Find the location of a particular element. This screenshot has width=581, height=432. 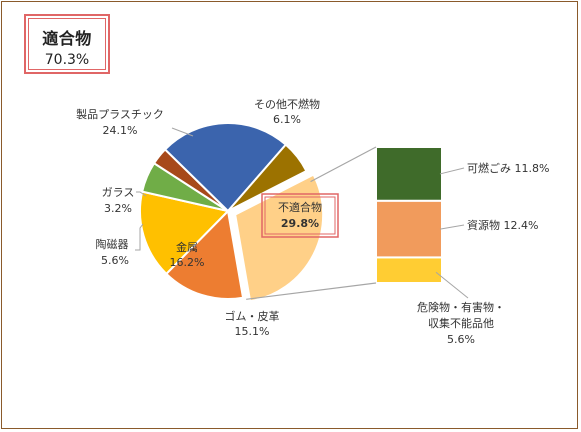

segment-label-combustible: 可燃ごみ 11.8% is located at coordinates (508, 168).